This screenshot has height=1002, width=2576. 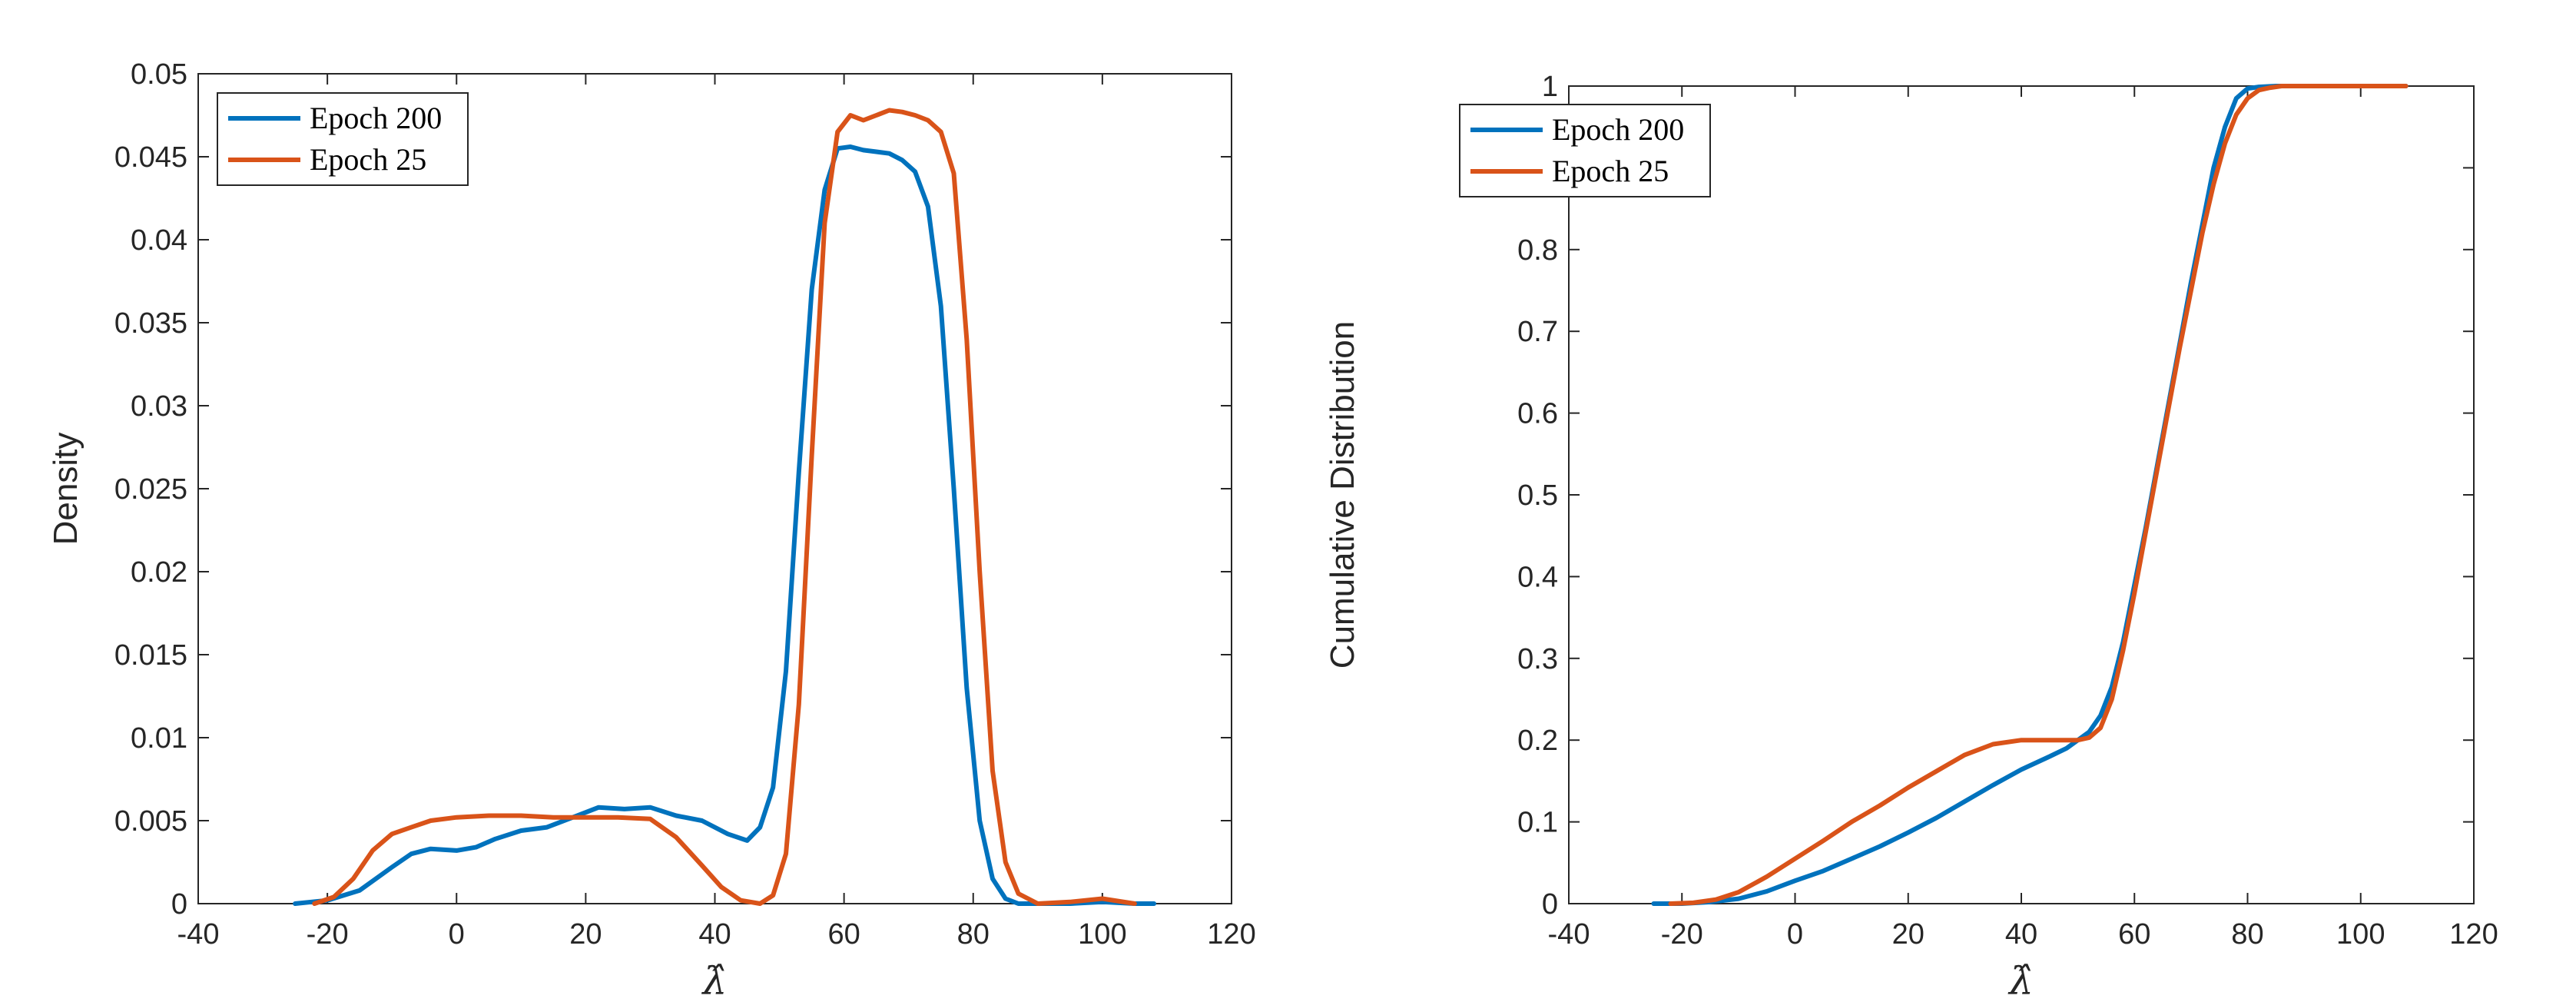 What do you see at coordinates (1342, 495) in the screenshot?
I see `y-axis-label: Cumulative Distribution` at bounding box center [1342, 495].